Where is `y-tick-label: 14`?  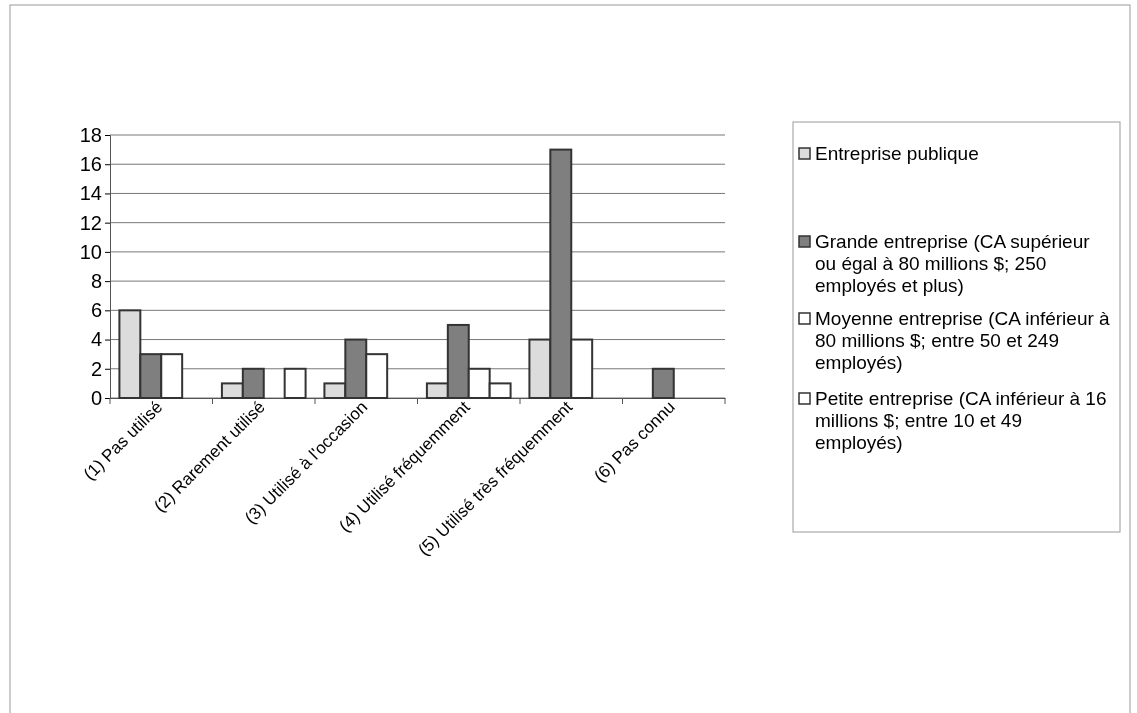
y-tick-label: 14 is located at coordinates (90, 193).